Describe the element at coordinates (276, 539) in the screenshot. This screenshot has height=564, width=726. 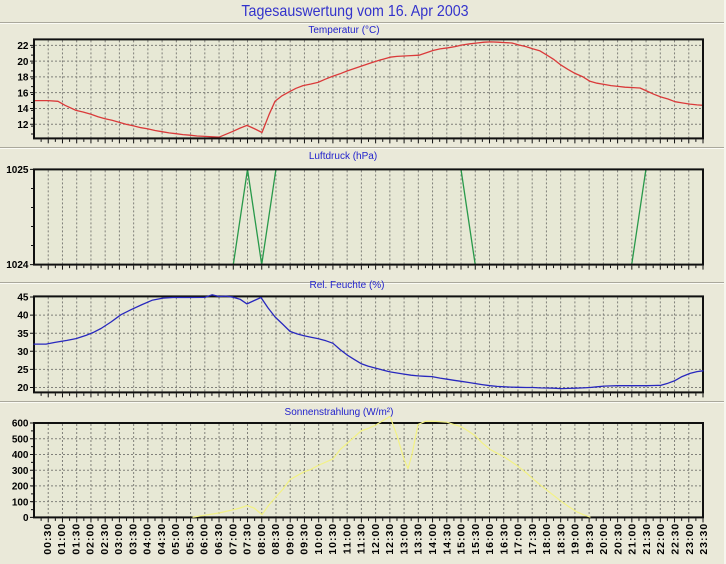
I see `svg-text: 08:30` at that location.